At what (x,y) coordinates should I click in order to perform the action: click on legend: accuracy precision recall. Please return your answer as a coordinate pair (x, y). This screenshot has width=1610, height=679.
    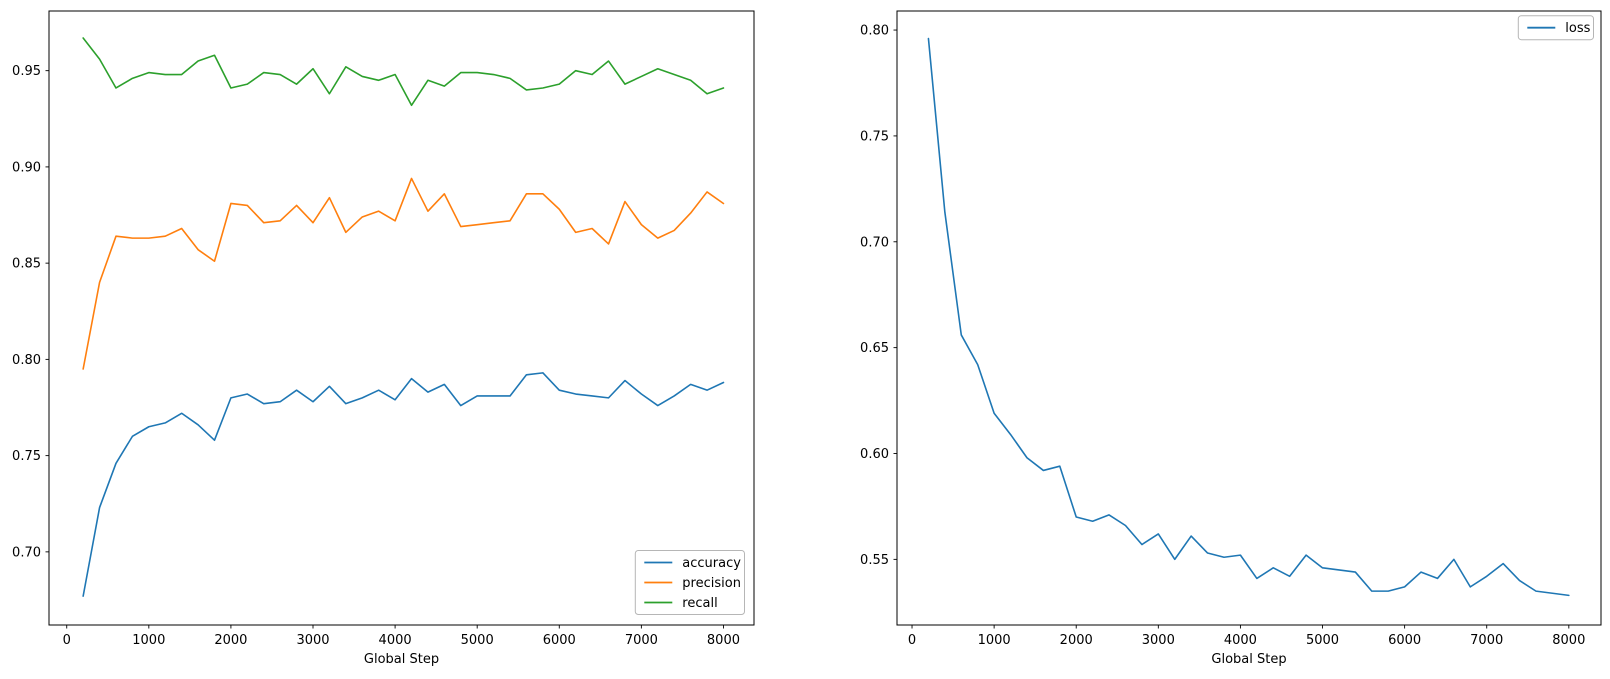
    Looking at the image, I should click on (689, 582).